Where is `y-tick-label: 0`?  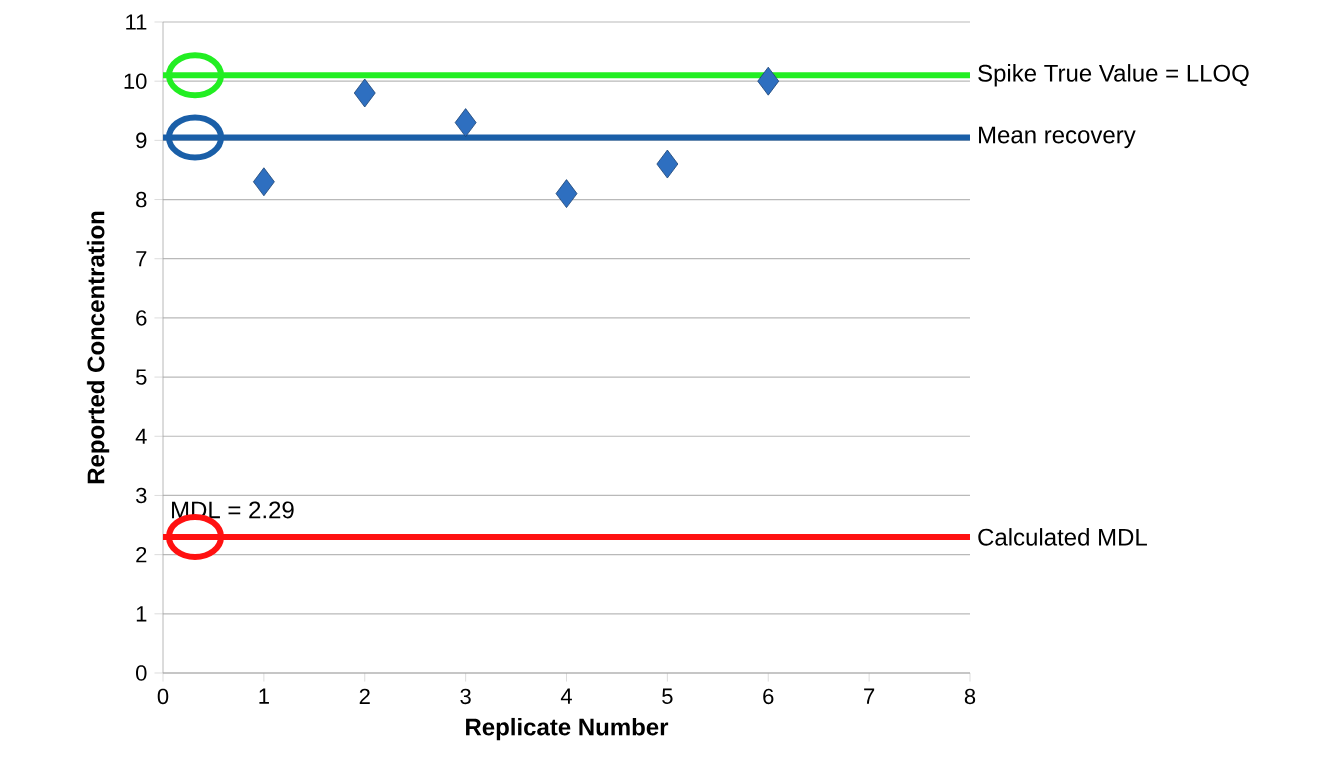
y-tick-label: 0 is located at coordinates (141, 673).